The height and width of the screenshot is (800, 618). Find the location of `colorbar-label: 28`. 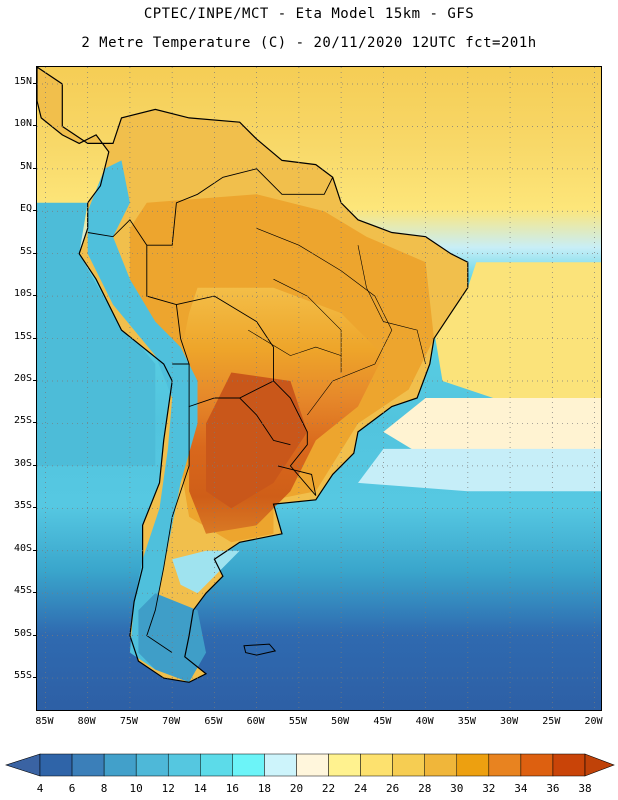

colorbar-label: 28 is located at coordinates (425, 788).